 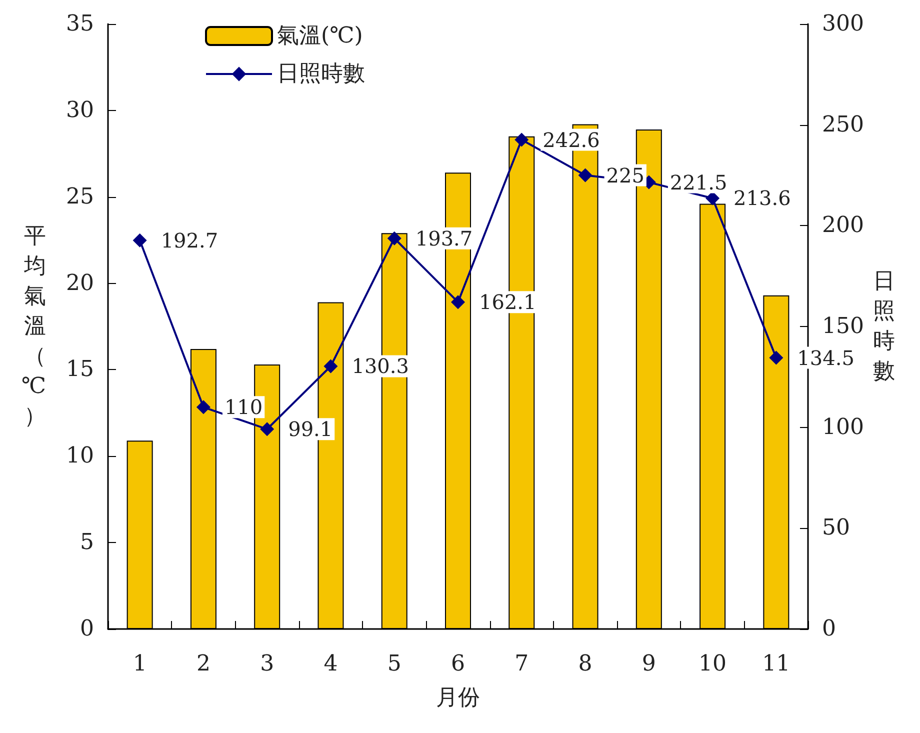 What do you see at coordinates (836, 528) in the screenshot?
I see `y2-tick-label: 50` at bounding box center [836, 528].